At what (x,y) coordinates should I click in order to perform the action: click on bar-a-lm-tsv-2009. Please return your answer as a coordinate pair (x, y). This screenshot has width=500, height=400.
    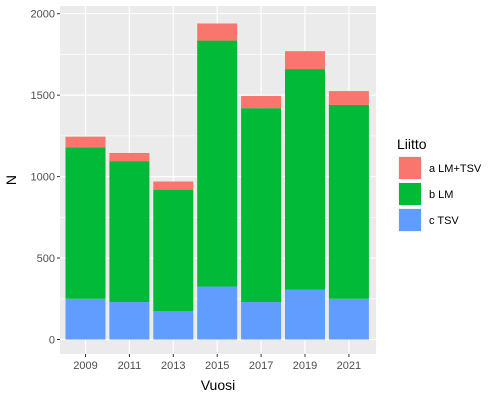
    Looking at the image, I should click on (85, 142).